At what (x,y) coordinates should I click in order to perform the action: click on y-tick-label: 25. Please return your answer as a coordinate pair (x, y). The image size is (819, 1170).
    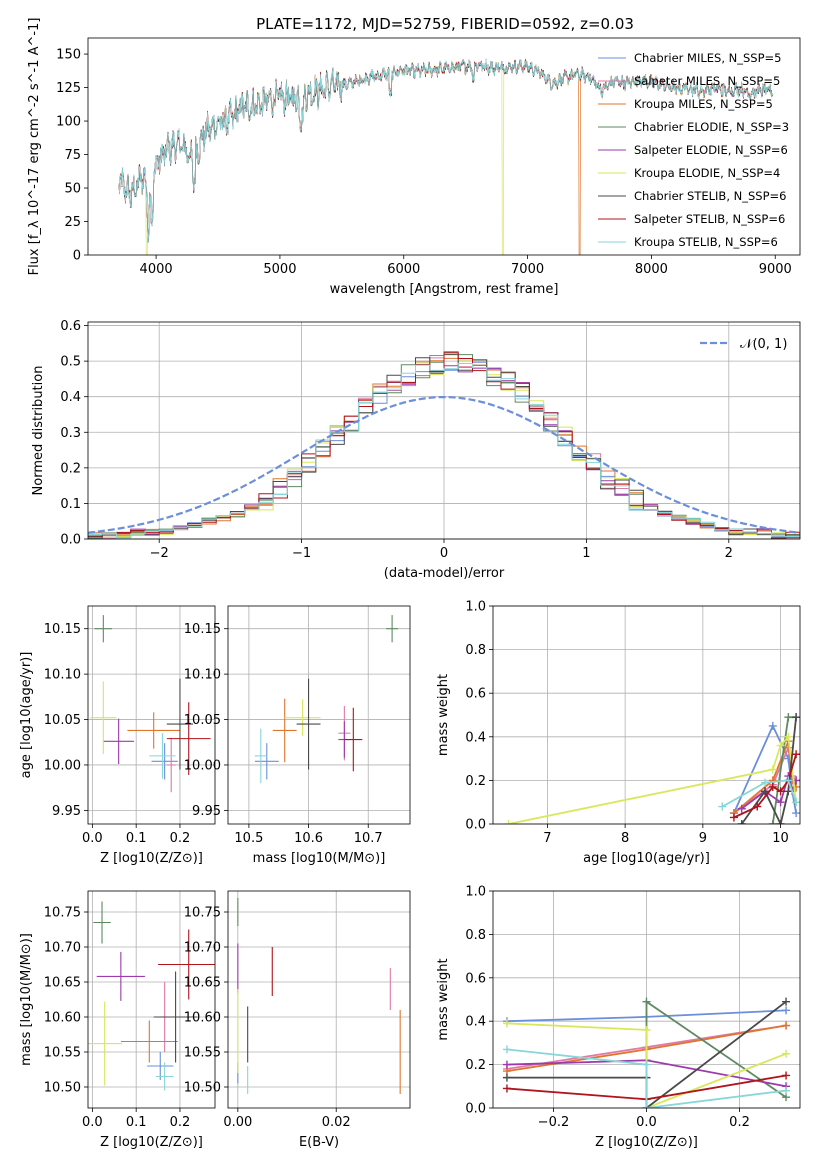
    Looking at the image, I should click on (72, 222).